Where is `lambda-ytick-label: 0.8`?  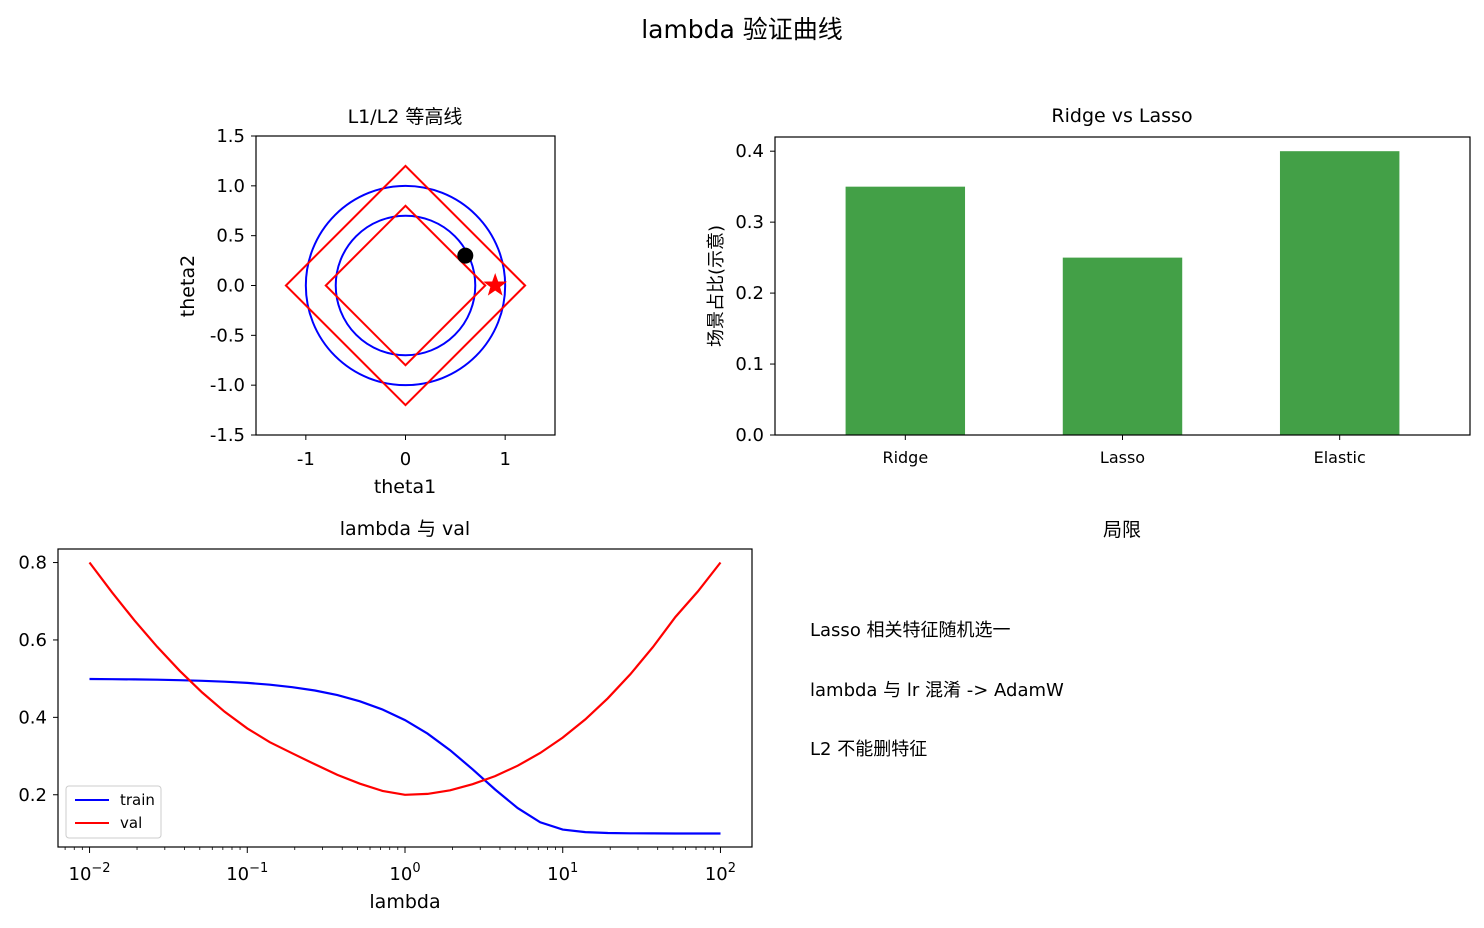
lambda-ytick-label: 0.8 is located at coordinates (32, 563).